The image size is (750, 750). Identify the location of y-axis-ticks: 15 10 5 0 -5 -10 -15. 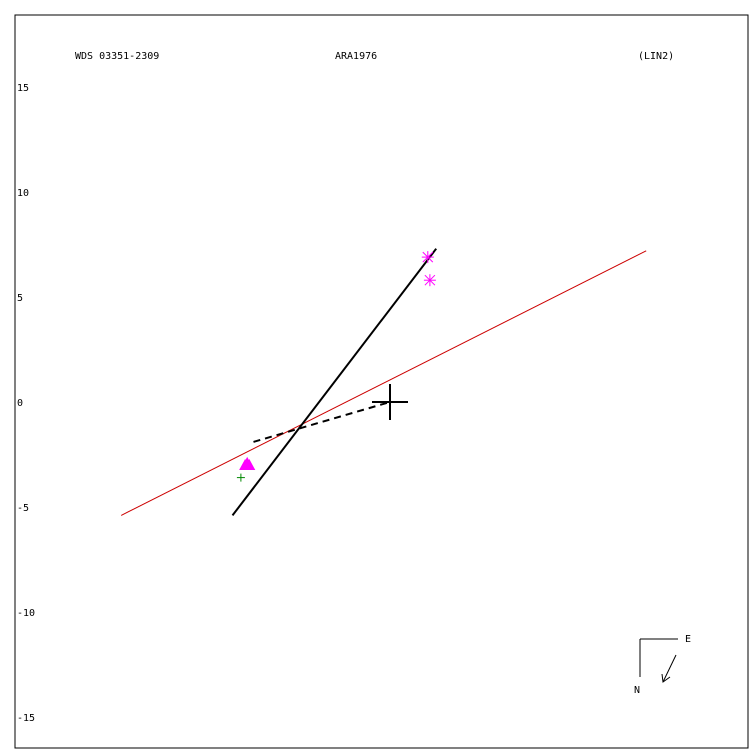
(26, 403).